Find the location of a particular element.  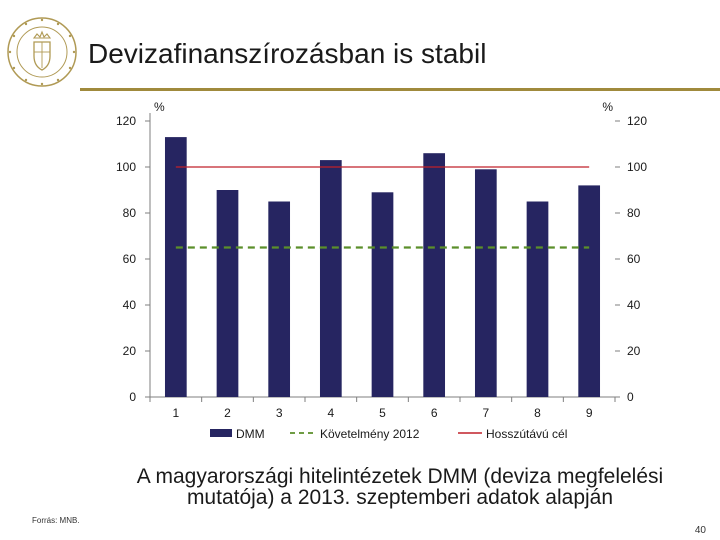

y-tick-label-left: 80 is located at coordinates (130, 213).